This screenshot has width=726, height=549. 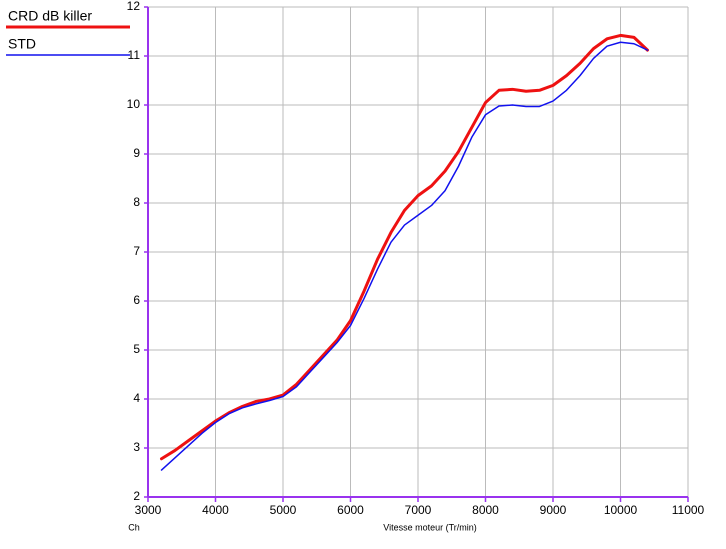 I want to click on y-tick-label: 11, so click(x=134, y=55).